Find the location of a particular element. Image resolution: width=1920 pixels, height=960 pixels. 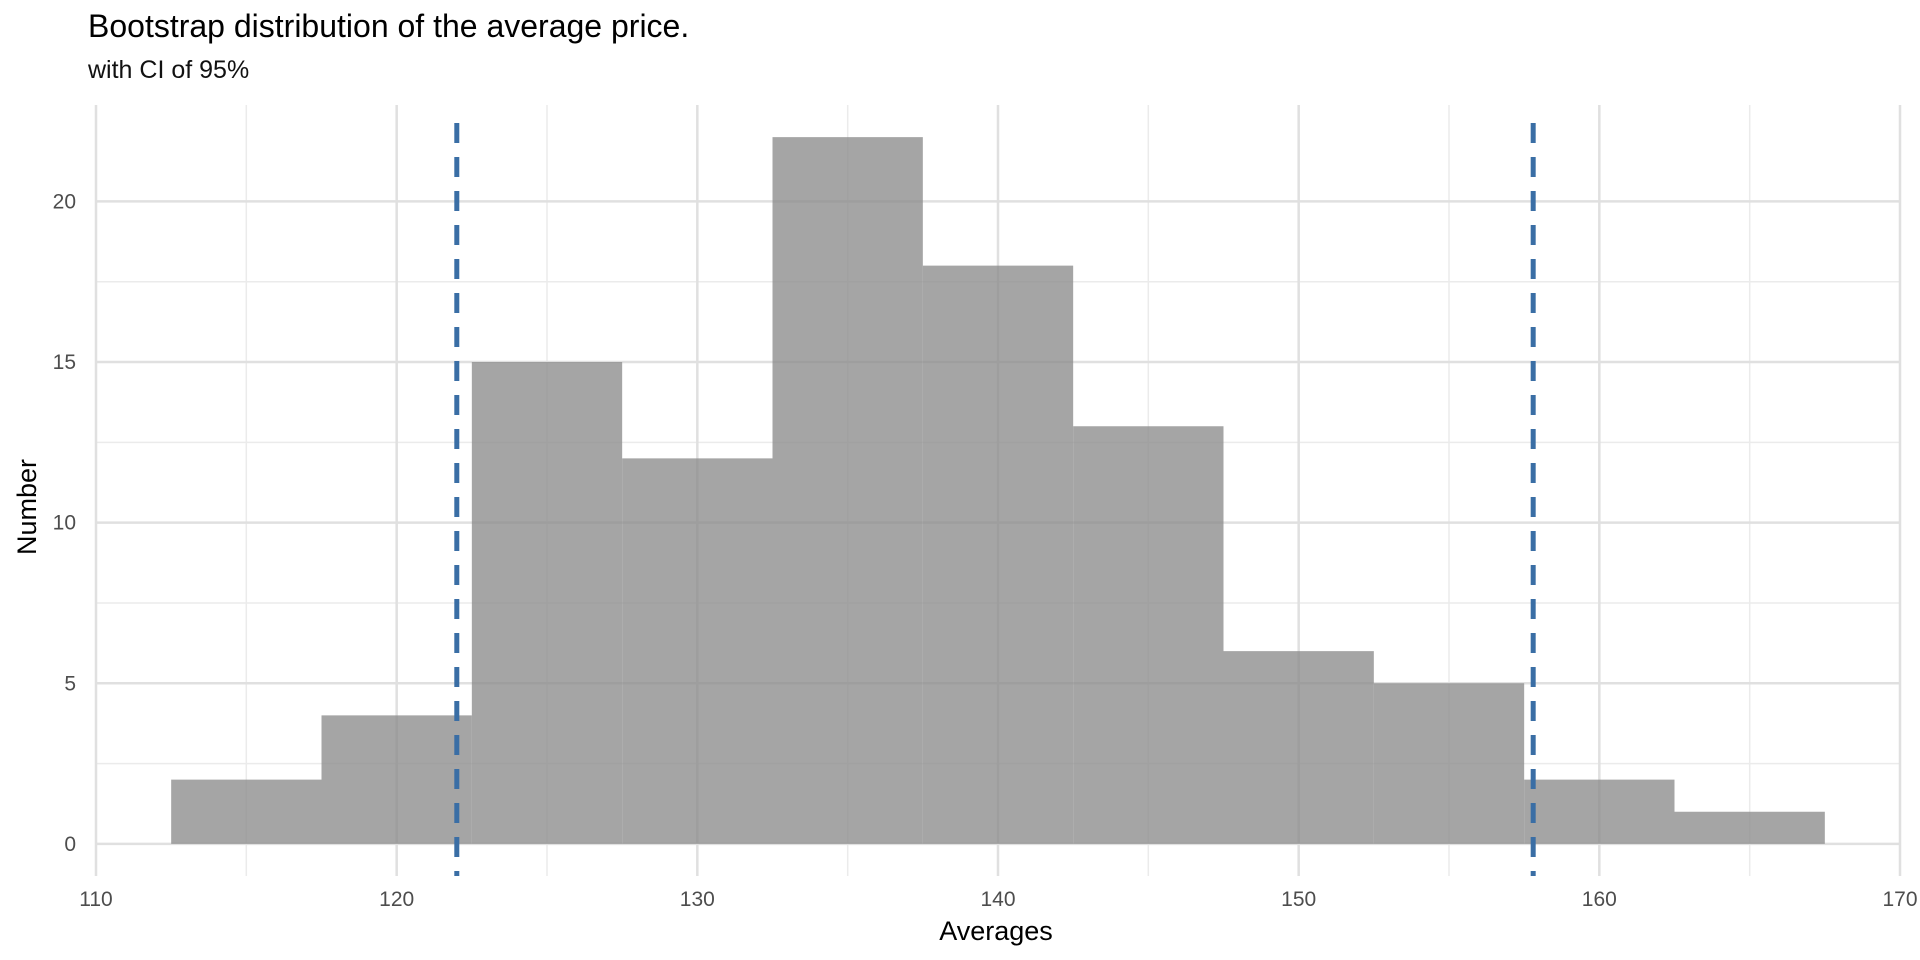

y-tick-label: 0 is located at coordinates (70, 844).